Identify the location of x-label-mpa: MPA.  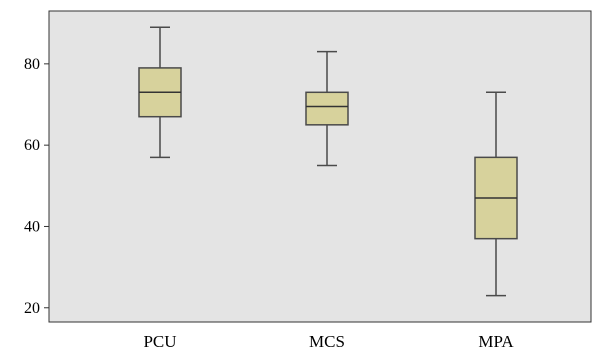
(496, 341).